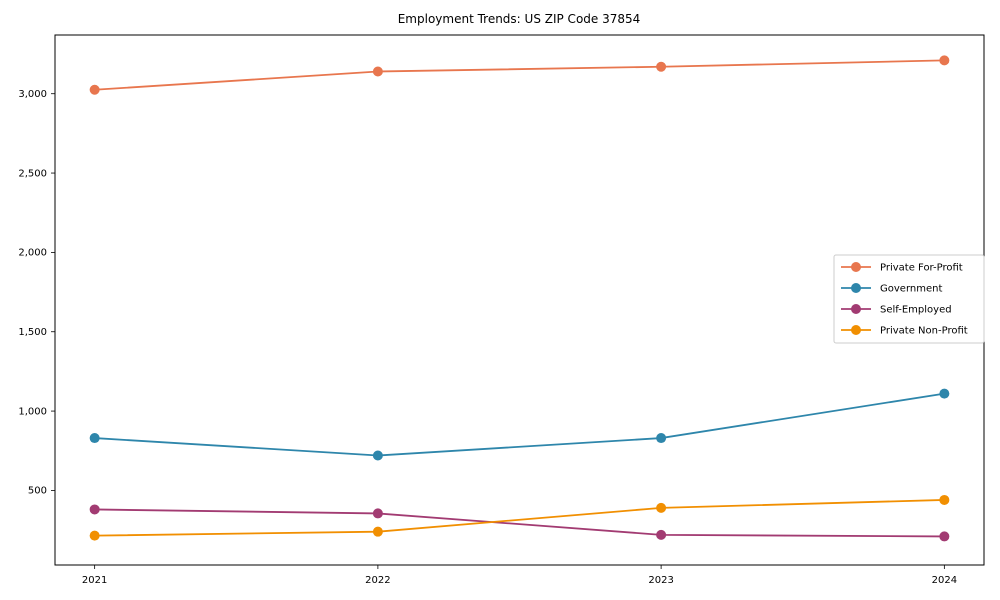 This screenshot has width=1000, height=600. I want to click on legend-label: Self-Employed, so click(916, 309).